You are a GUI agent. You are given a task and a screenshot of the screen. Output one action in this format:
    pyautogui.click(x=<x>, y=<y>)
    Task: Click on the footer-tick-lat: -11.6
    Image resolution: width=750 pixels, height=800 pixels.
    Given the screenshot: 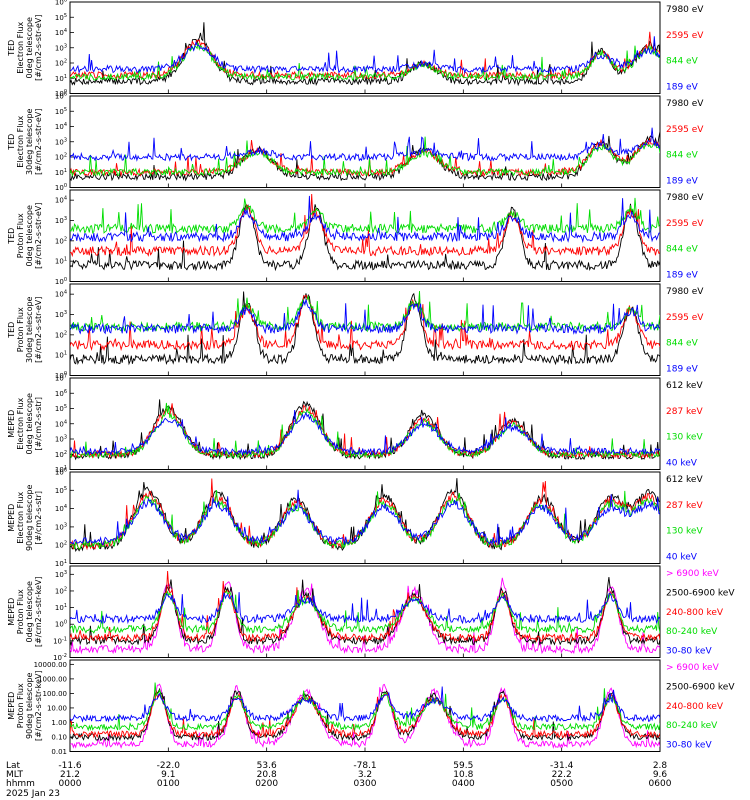 What is the action you would take?
    pyautogui.click(x=70, y=766)
    